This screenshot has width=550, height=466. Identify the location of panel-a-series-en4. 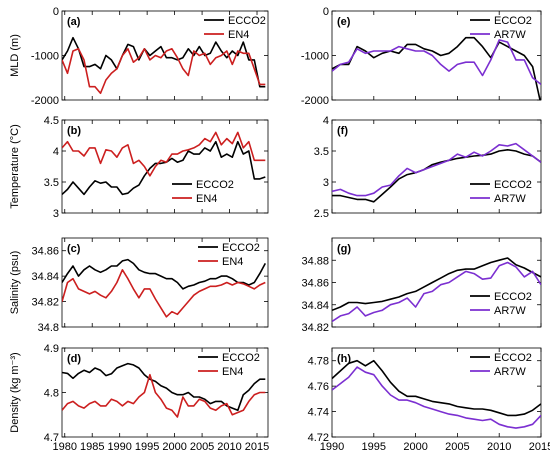
(164, 71).